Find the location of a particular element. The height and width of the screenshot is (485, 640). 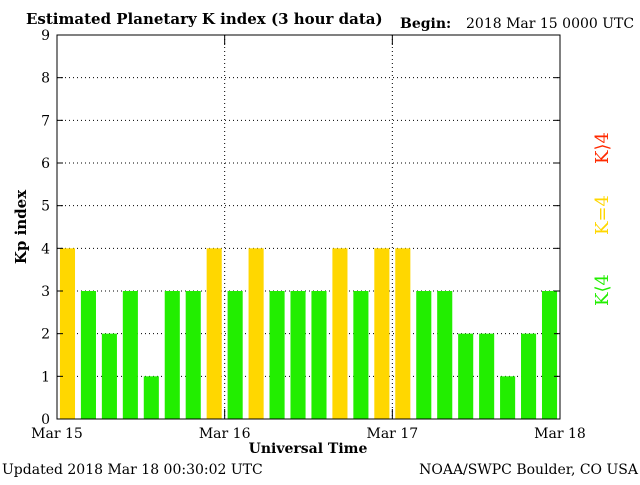

y-tick-label: 3 is located at coordinates (45, 292).